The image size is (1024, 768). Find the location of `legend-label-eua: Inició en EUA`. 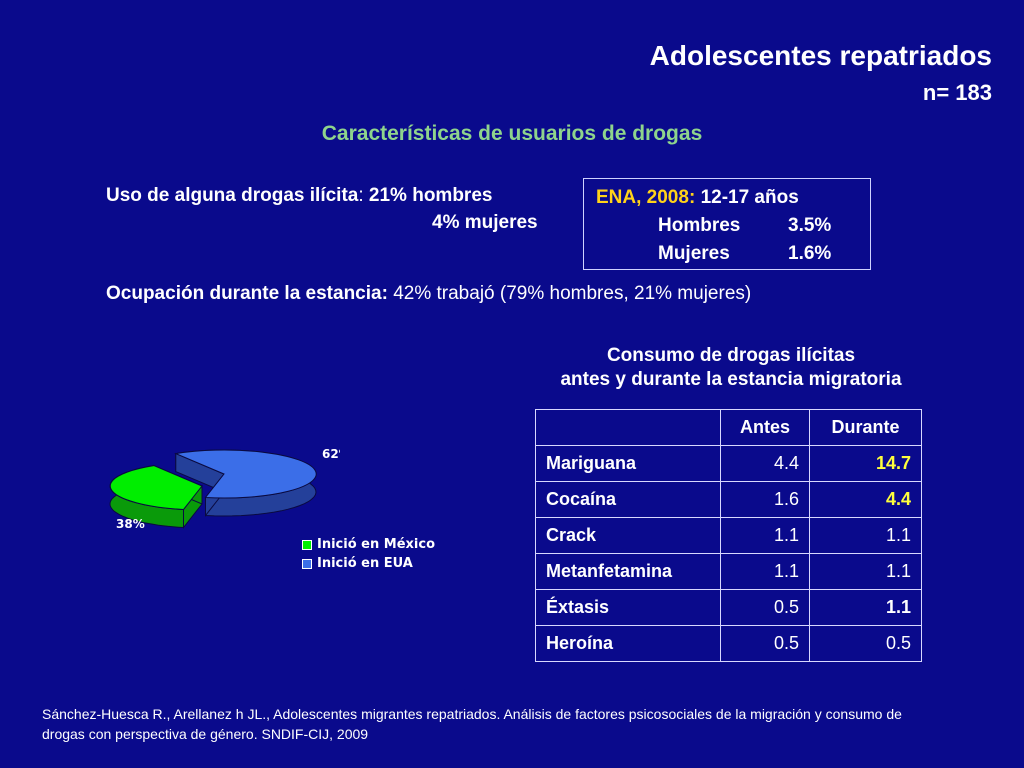

legend-label-eua: Inició en EUA is located at coordinates (365, 563).